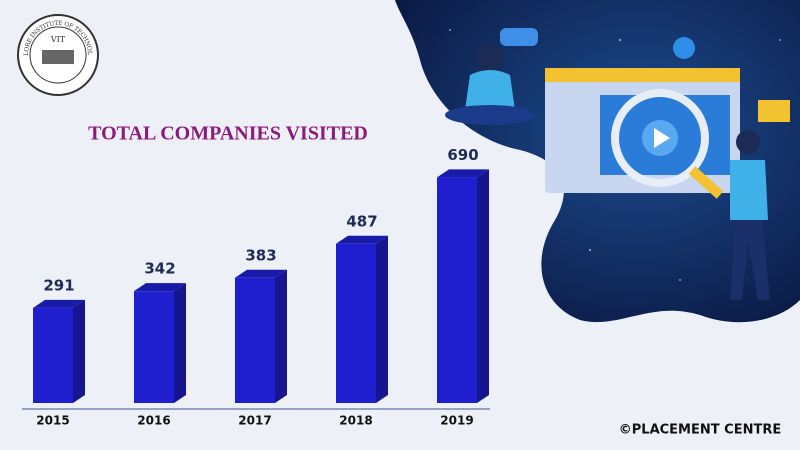  I want to click on x-tick-label: 2015, so click(52, 421).